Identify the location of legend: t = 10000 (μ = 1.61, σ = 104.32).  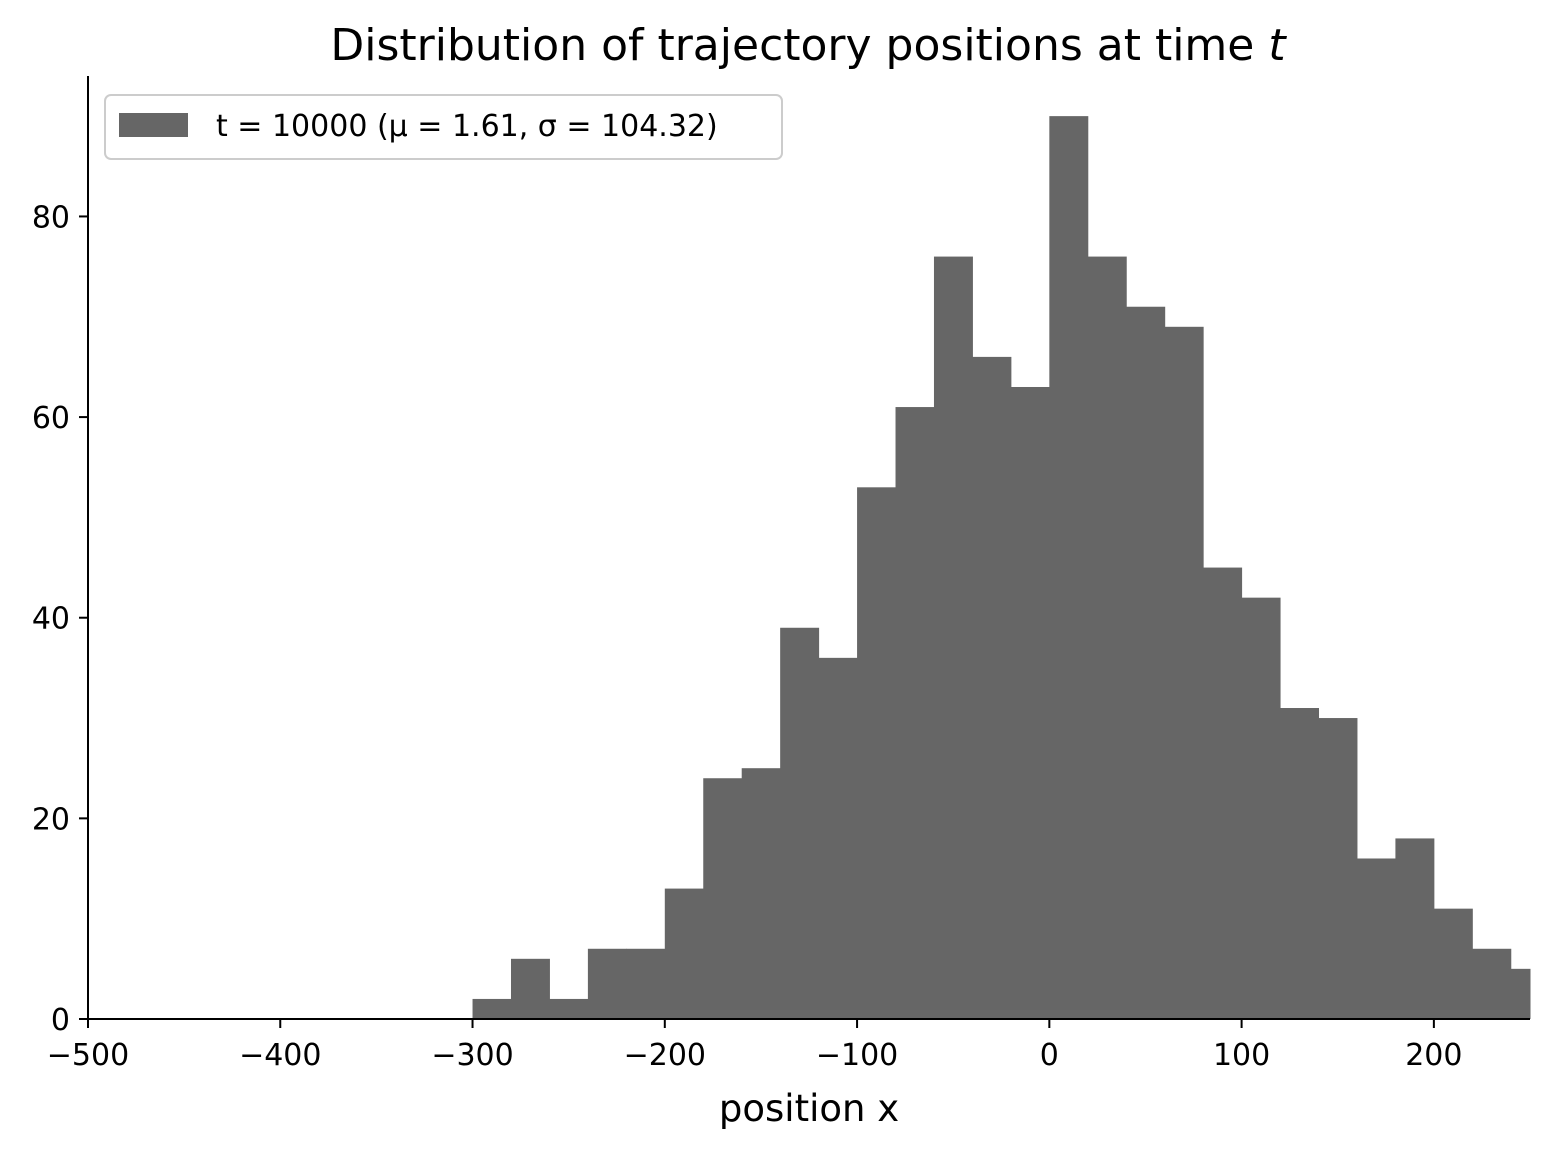
(443, 127).